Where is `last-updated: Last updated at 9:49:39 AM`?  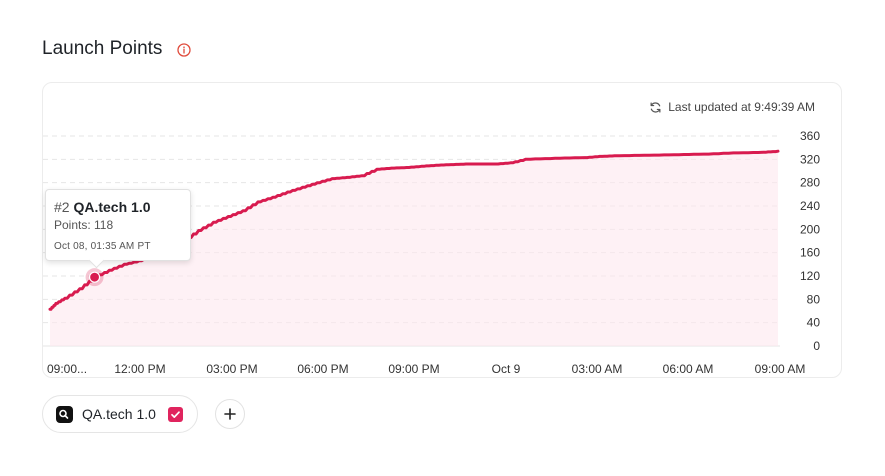
last-updated: Last updated at 9:49:39 AM is located at coordinates (732, 107).